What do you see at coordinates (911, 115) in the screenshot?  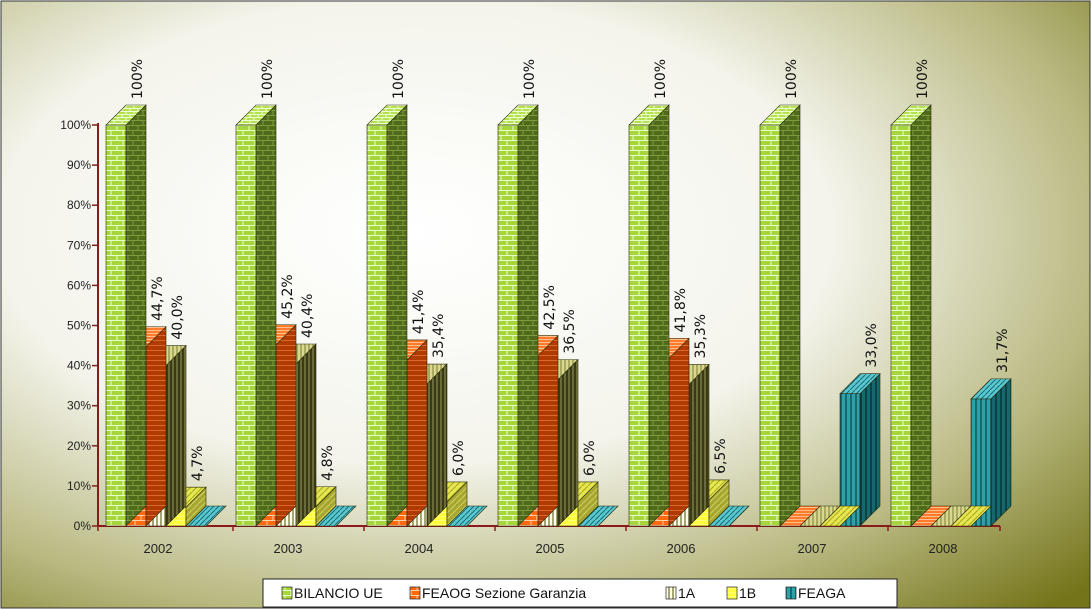 I see `bar-bilancio-ue-2008-top` at bounding box center [911, 115].